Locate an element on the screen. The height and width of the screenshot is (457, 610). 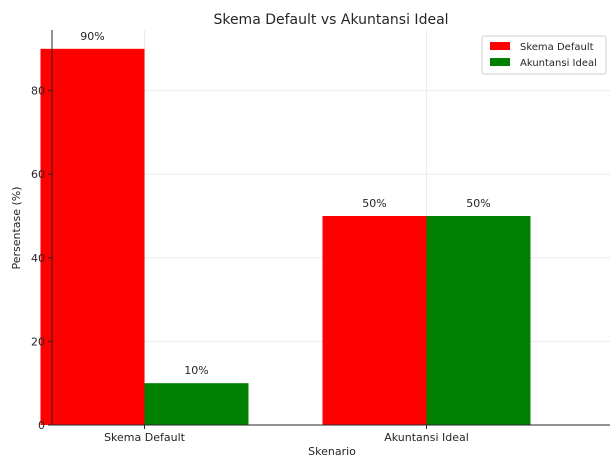
y-tick-label: 20 is located at coordinates (38, 341).